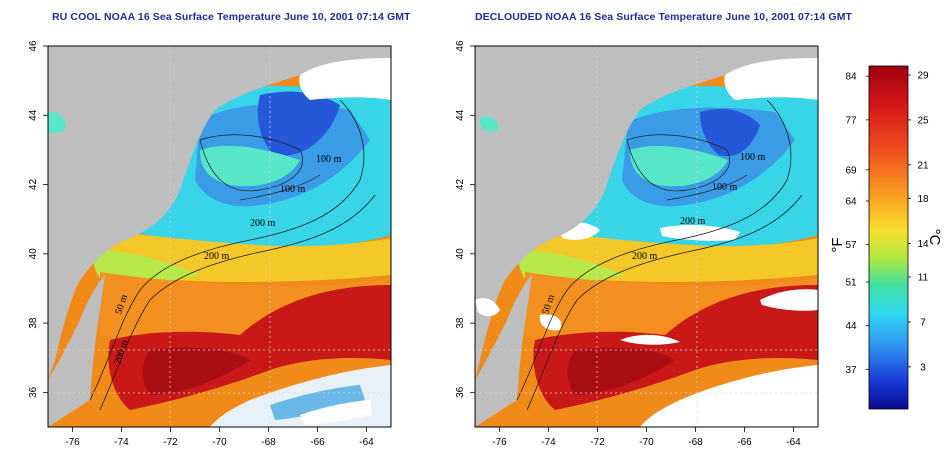 This screenshot has height=475, width=950. What do you see at coordinates (888, 237) in the screenshot?
I see `colorbar-gradient` at bounding box center [888, 237].